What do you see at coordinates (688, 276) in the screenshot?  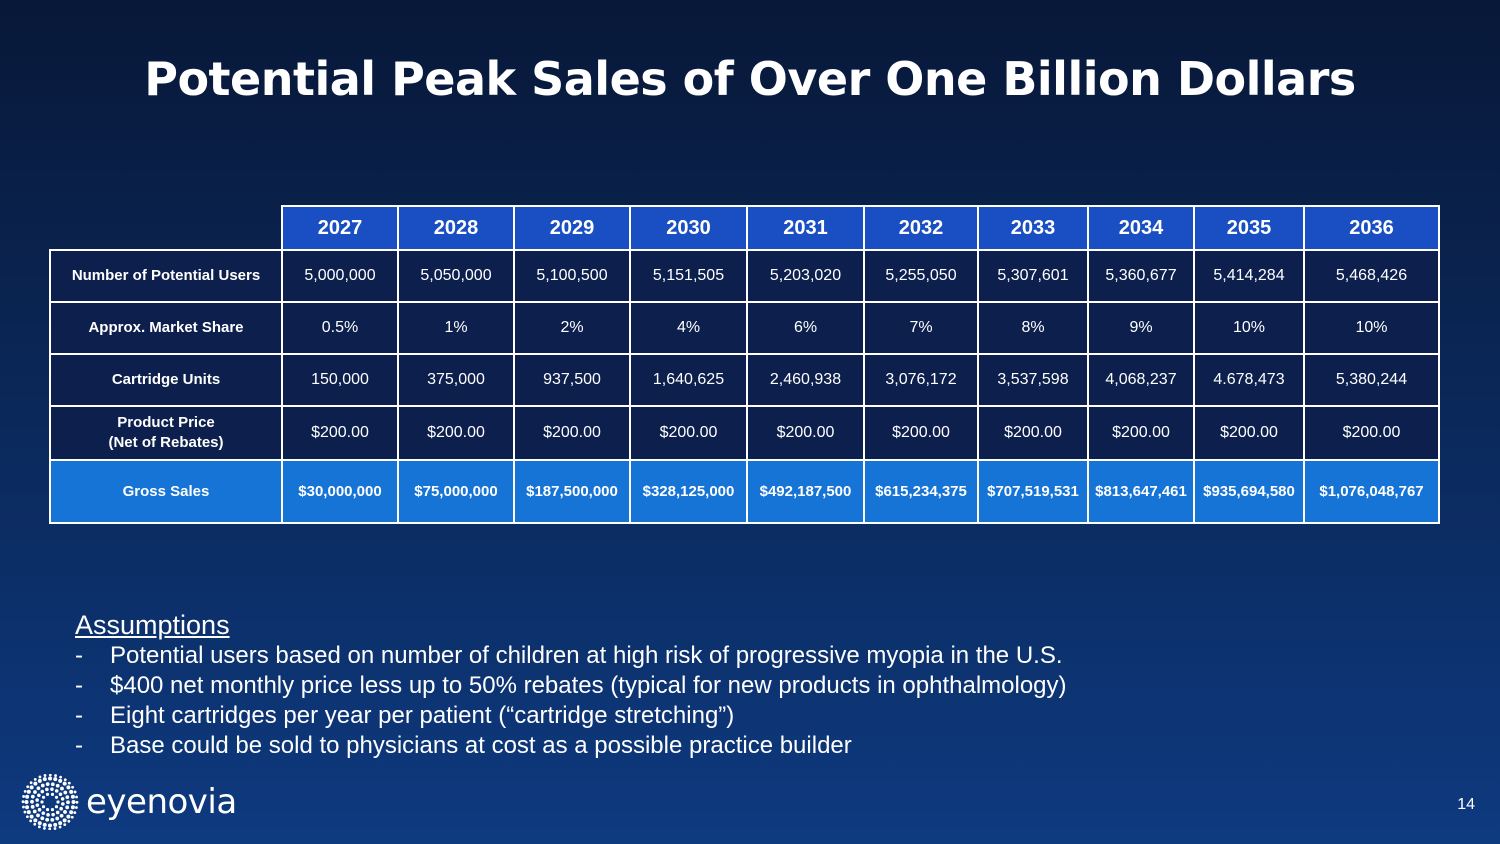 I see `table-cell: 5,151,505` at bounding box center [688, 276].